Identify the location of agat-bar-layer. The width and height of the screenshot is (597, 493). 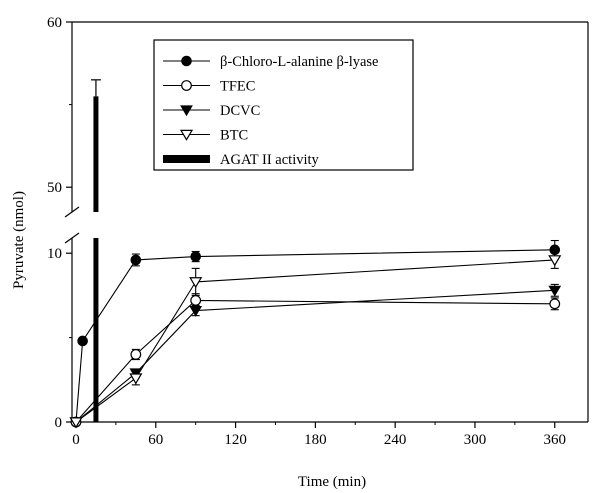
(95, 250).